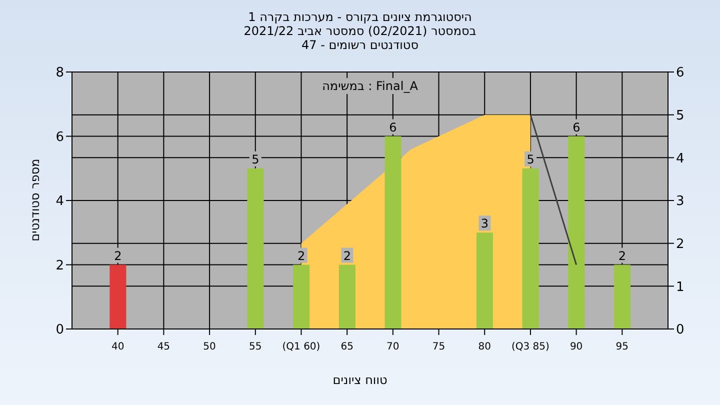  Describe the element at coordinates (60, 330) in the screenshot. I see `y-tick-label: 0` at that location.